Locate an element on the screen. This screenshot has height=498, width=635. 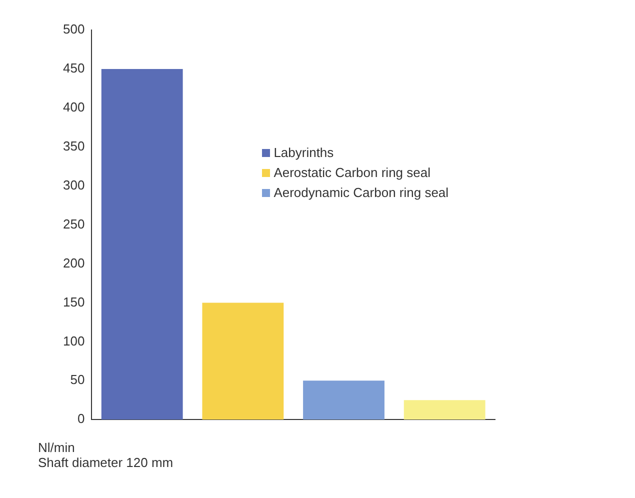
y-tick-label: 150 is located at coordinates (73, 302).